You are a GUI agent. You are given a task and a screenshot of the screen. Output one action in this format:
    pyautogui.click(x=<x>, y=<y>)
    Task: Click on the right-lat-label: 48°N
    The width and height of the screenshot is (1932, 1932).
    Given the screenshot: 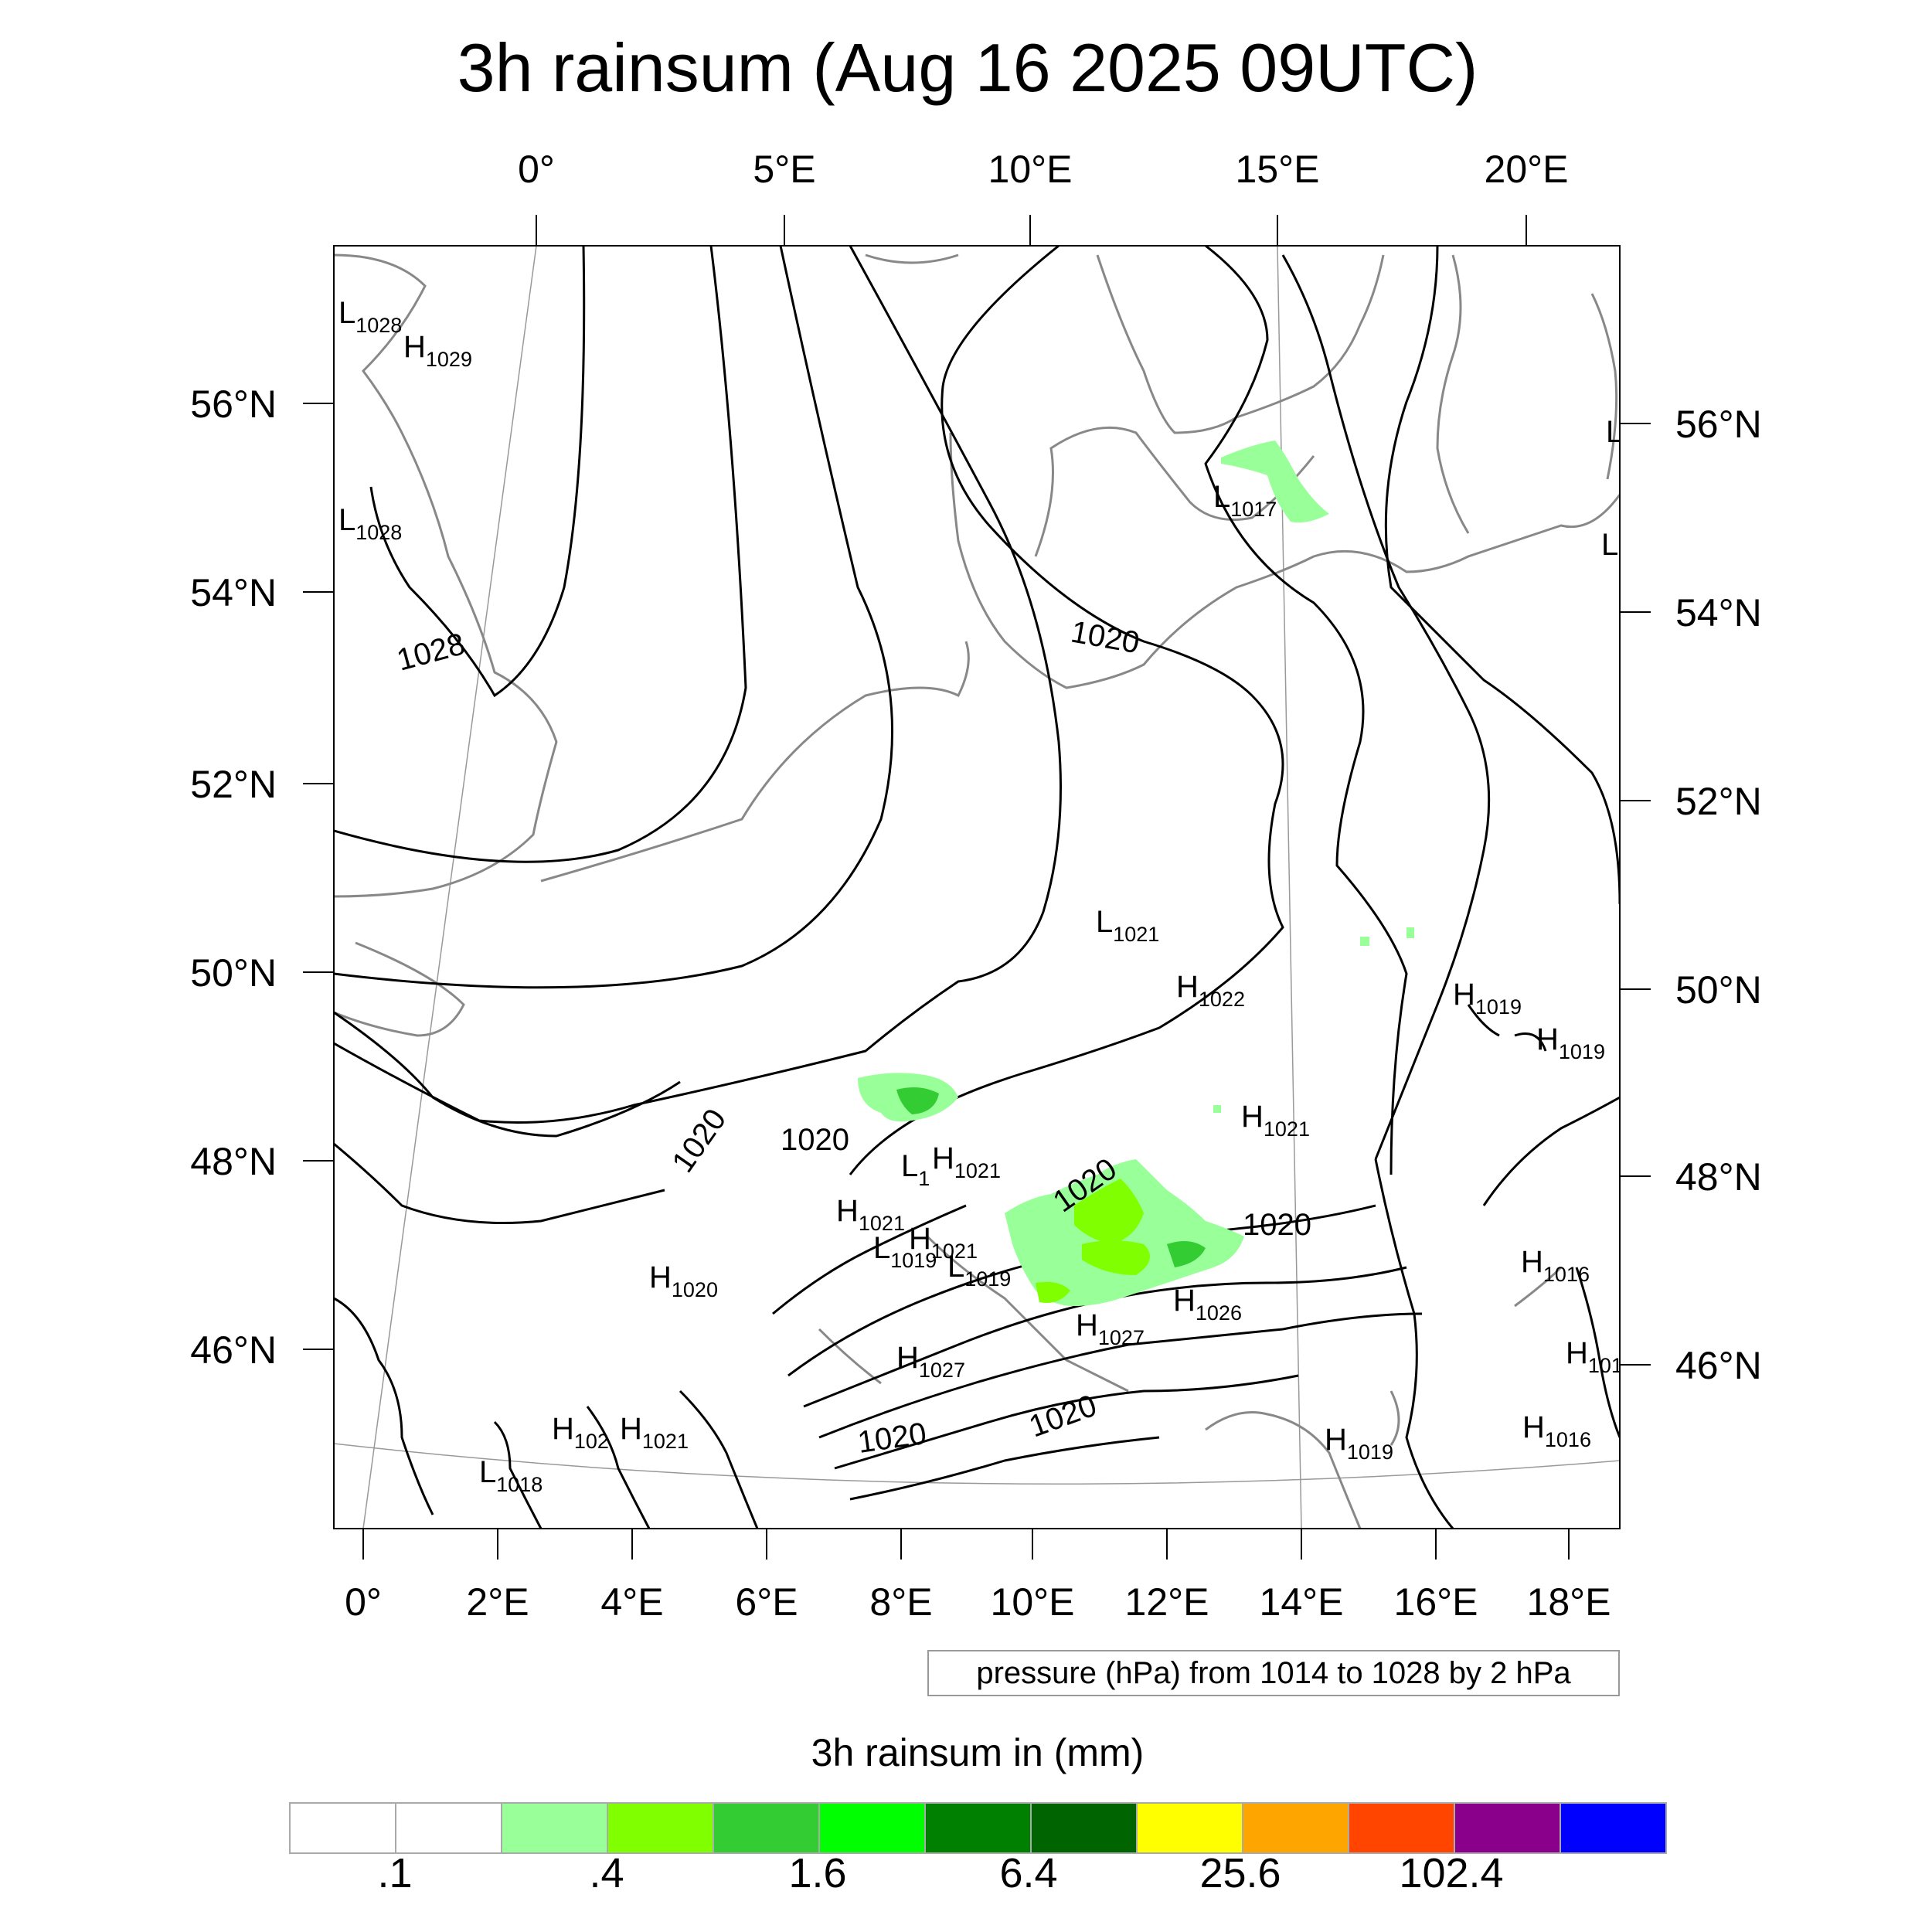 What is the action you would take?
    pyautogui.click(x=1718, y=1177)
    